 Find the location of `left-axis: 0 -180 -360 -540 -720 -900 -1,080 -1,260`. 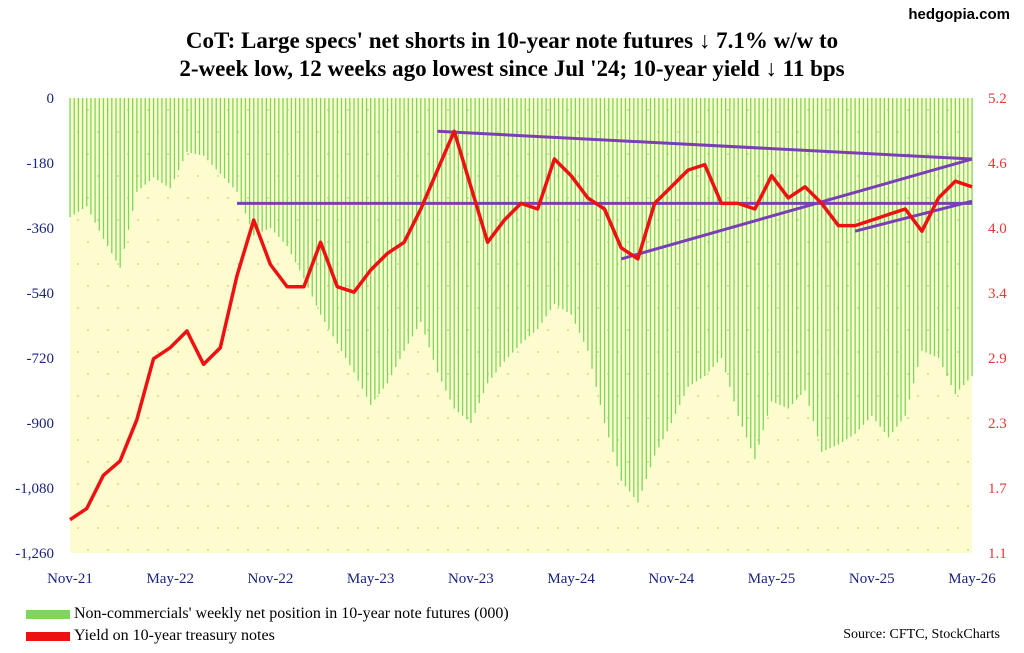

left-axis: 0 -180 -360 -540 -720 -900 -1,080 -1,260 is located at coordinates (34, 326).